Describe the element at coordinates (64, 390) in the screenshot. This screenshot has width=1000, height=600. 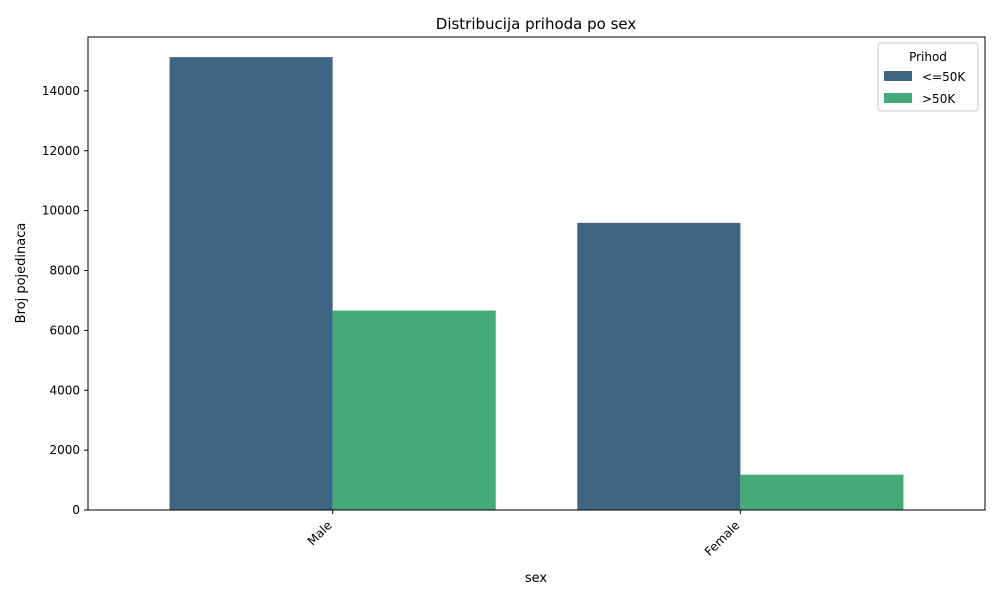
I see `y-tick-label: 4000` at that location.